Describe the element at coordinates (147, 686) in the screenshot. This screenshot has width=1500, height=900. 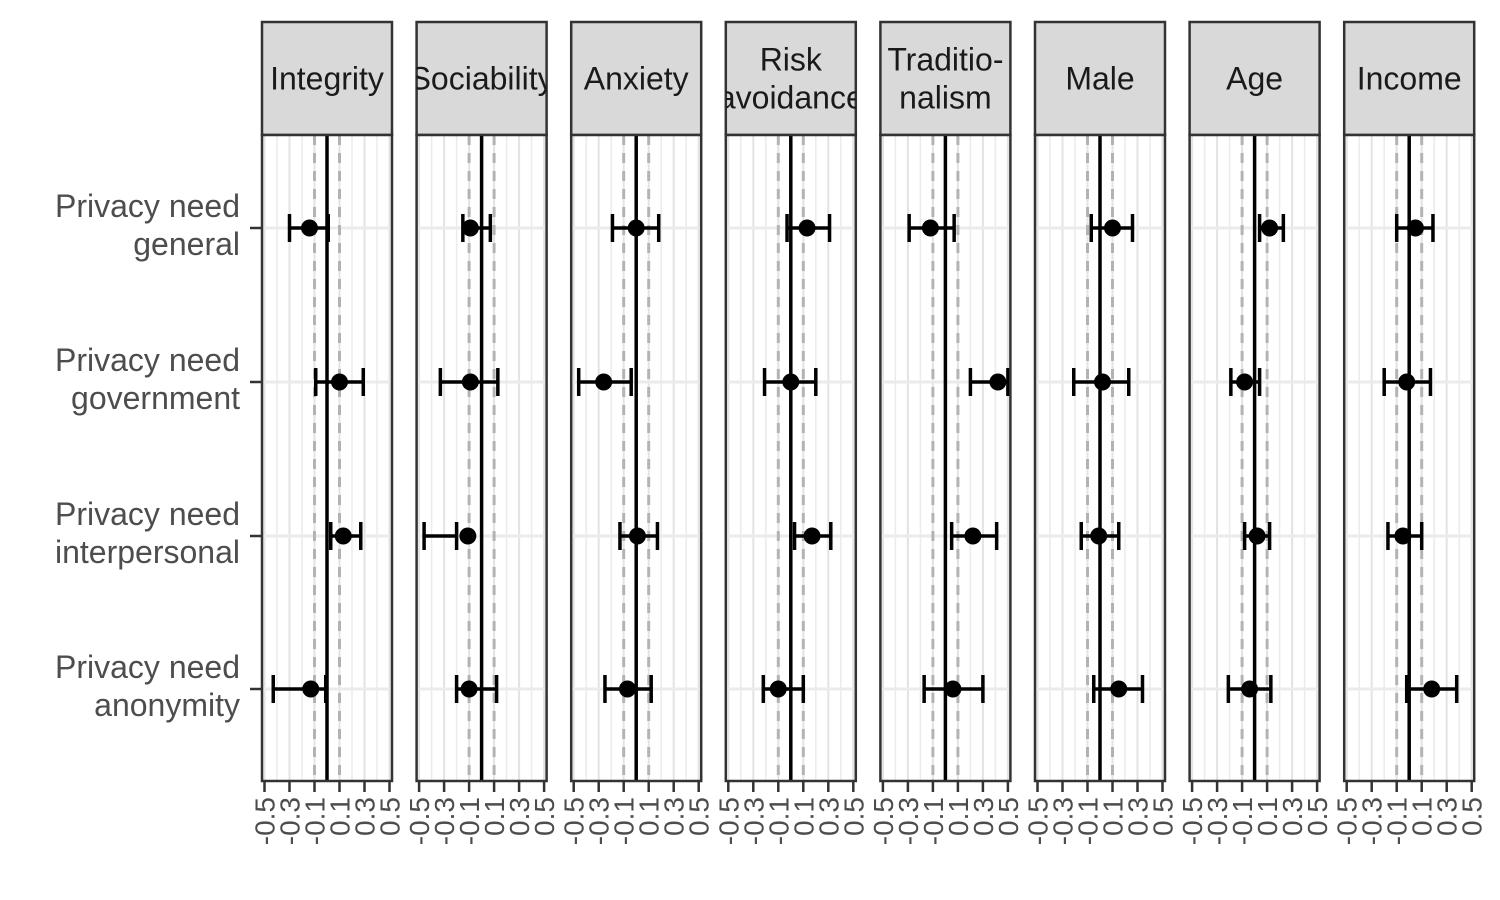
I see `row-label: Privacy need anonymity` at that location.